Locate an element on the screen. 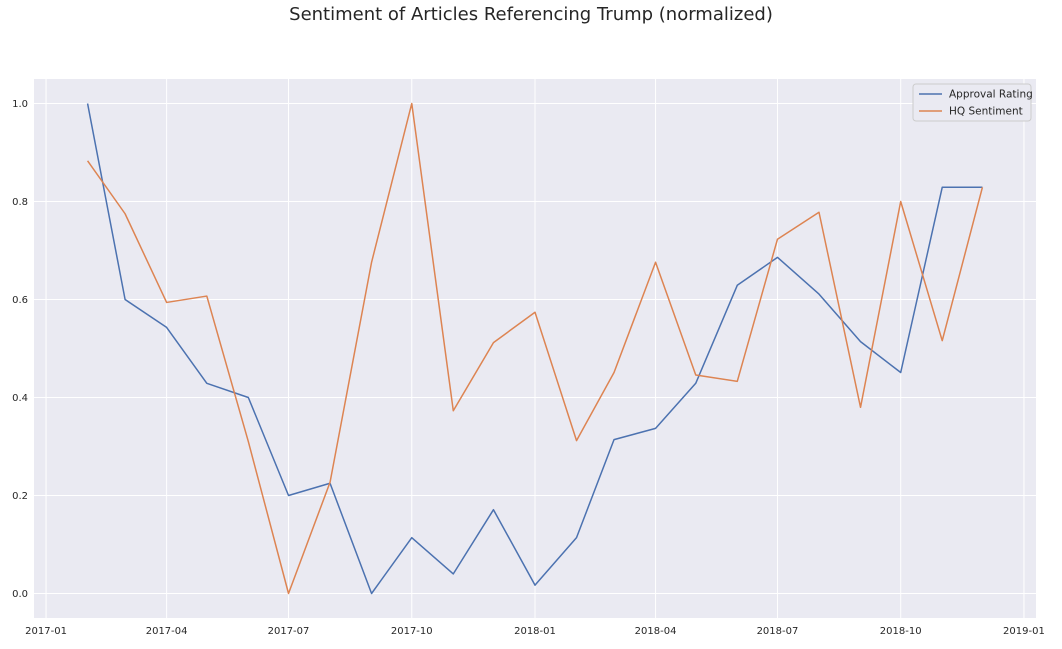 The height and width of the screenshot is (649, 1062). y-tick-label: 0.4 is located at coordinates (20, 398).